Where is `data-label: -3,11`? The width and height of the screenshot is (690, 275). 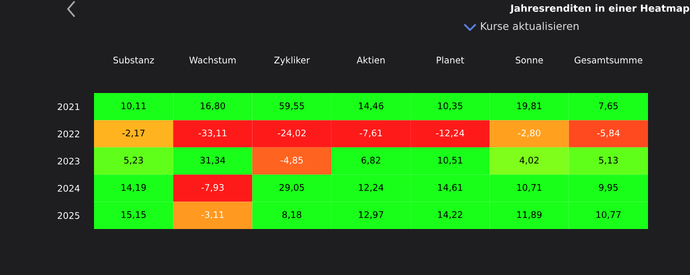
data-label: -3,11 is located at coordinates (212, 215).